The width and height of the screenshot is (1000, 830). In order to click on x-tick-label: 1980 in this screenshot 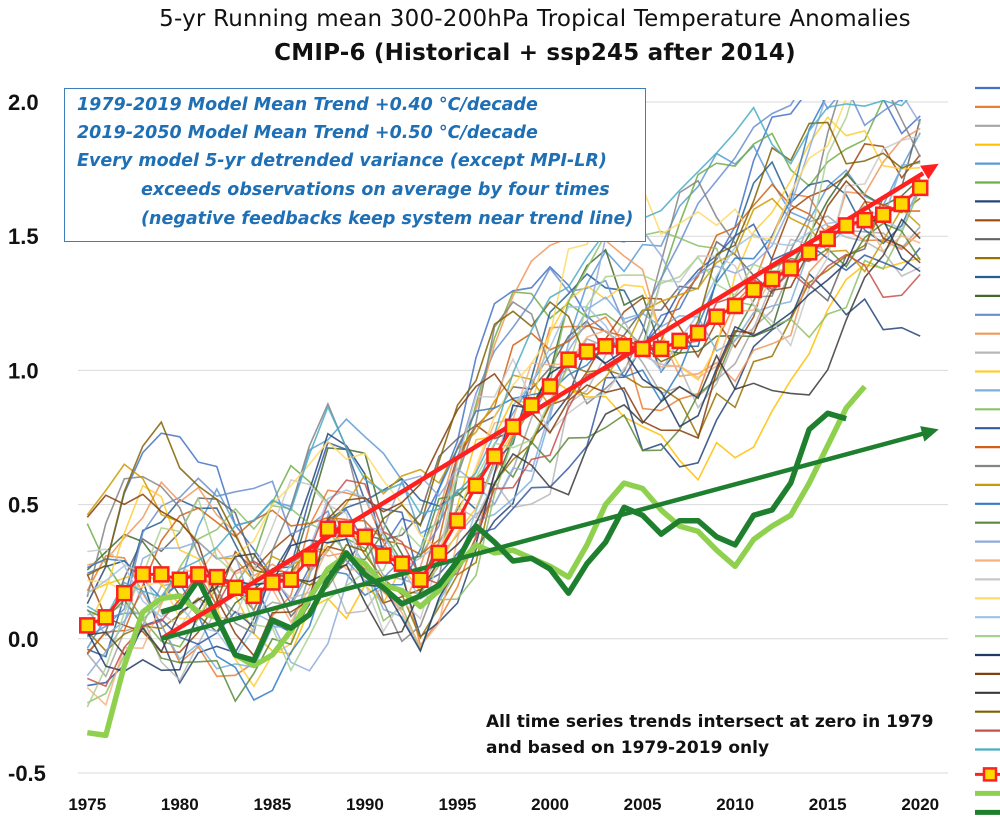, I will do `click(180, 804)`.